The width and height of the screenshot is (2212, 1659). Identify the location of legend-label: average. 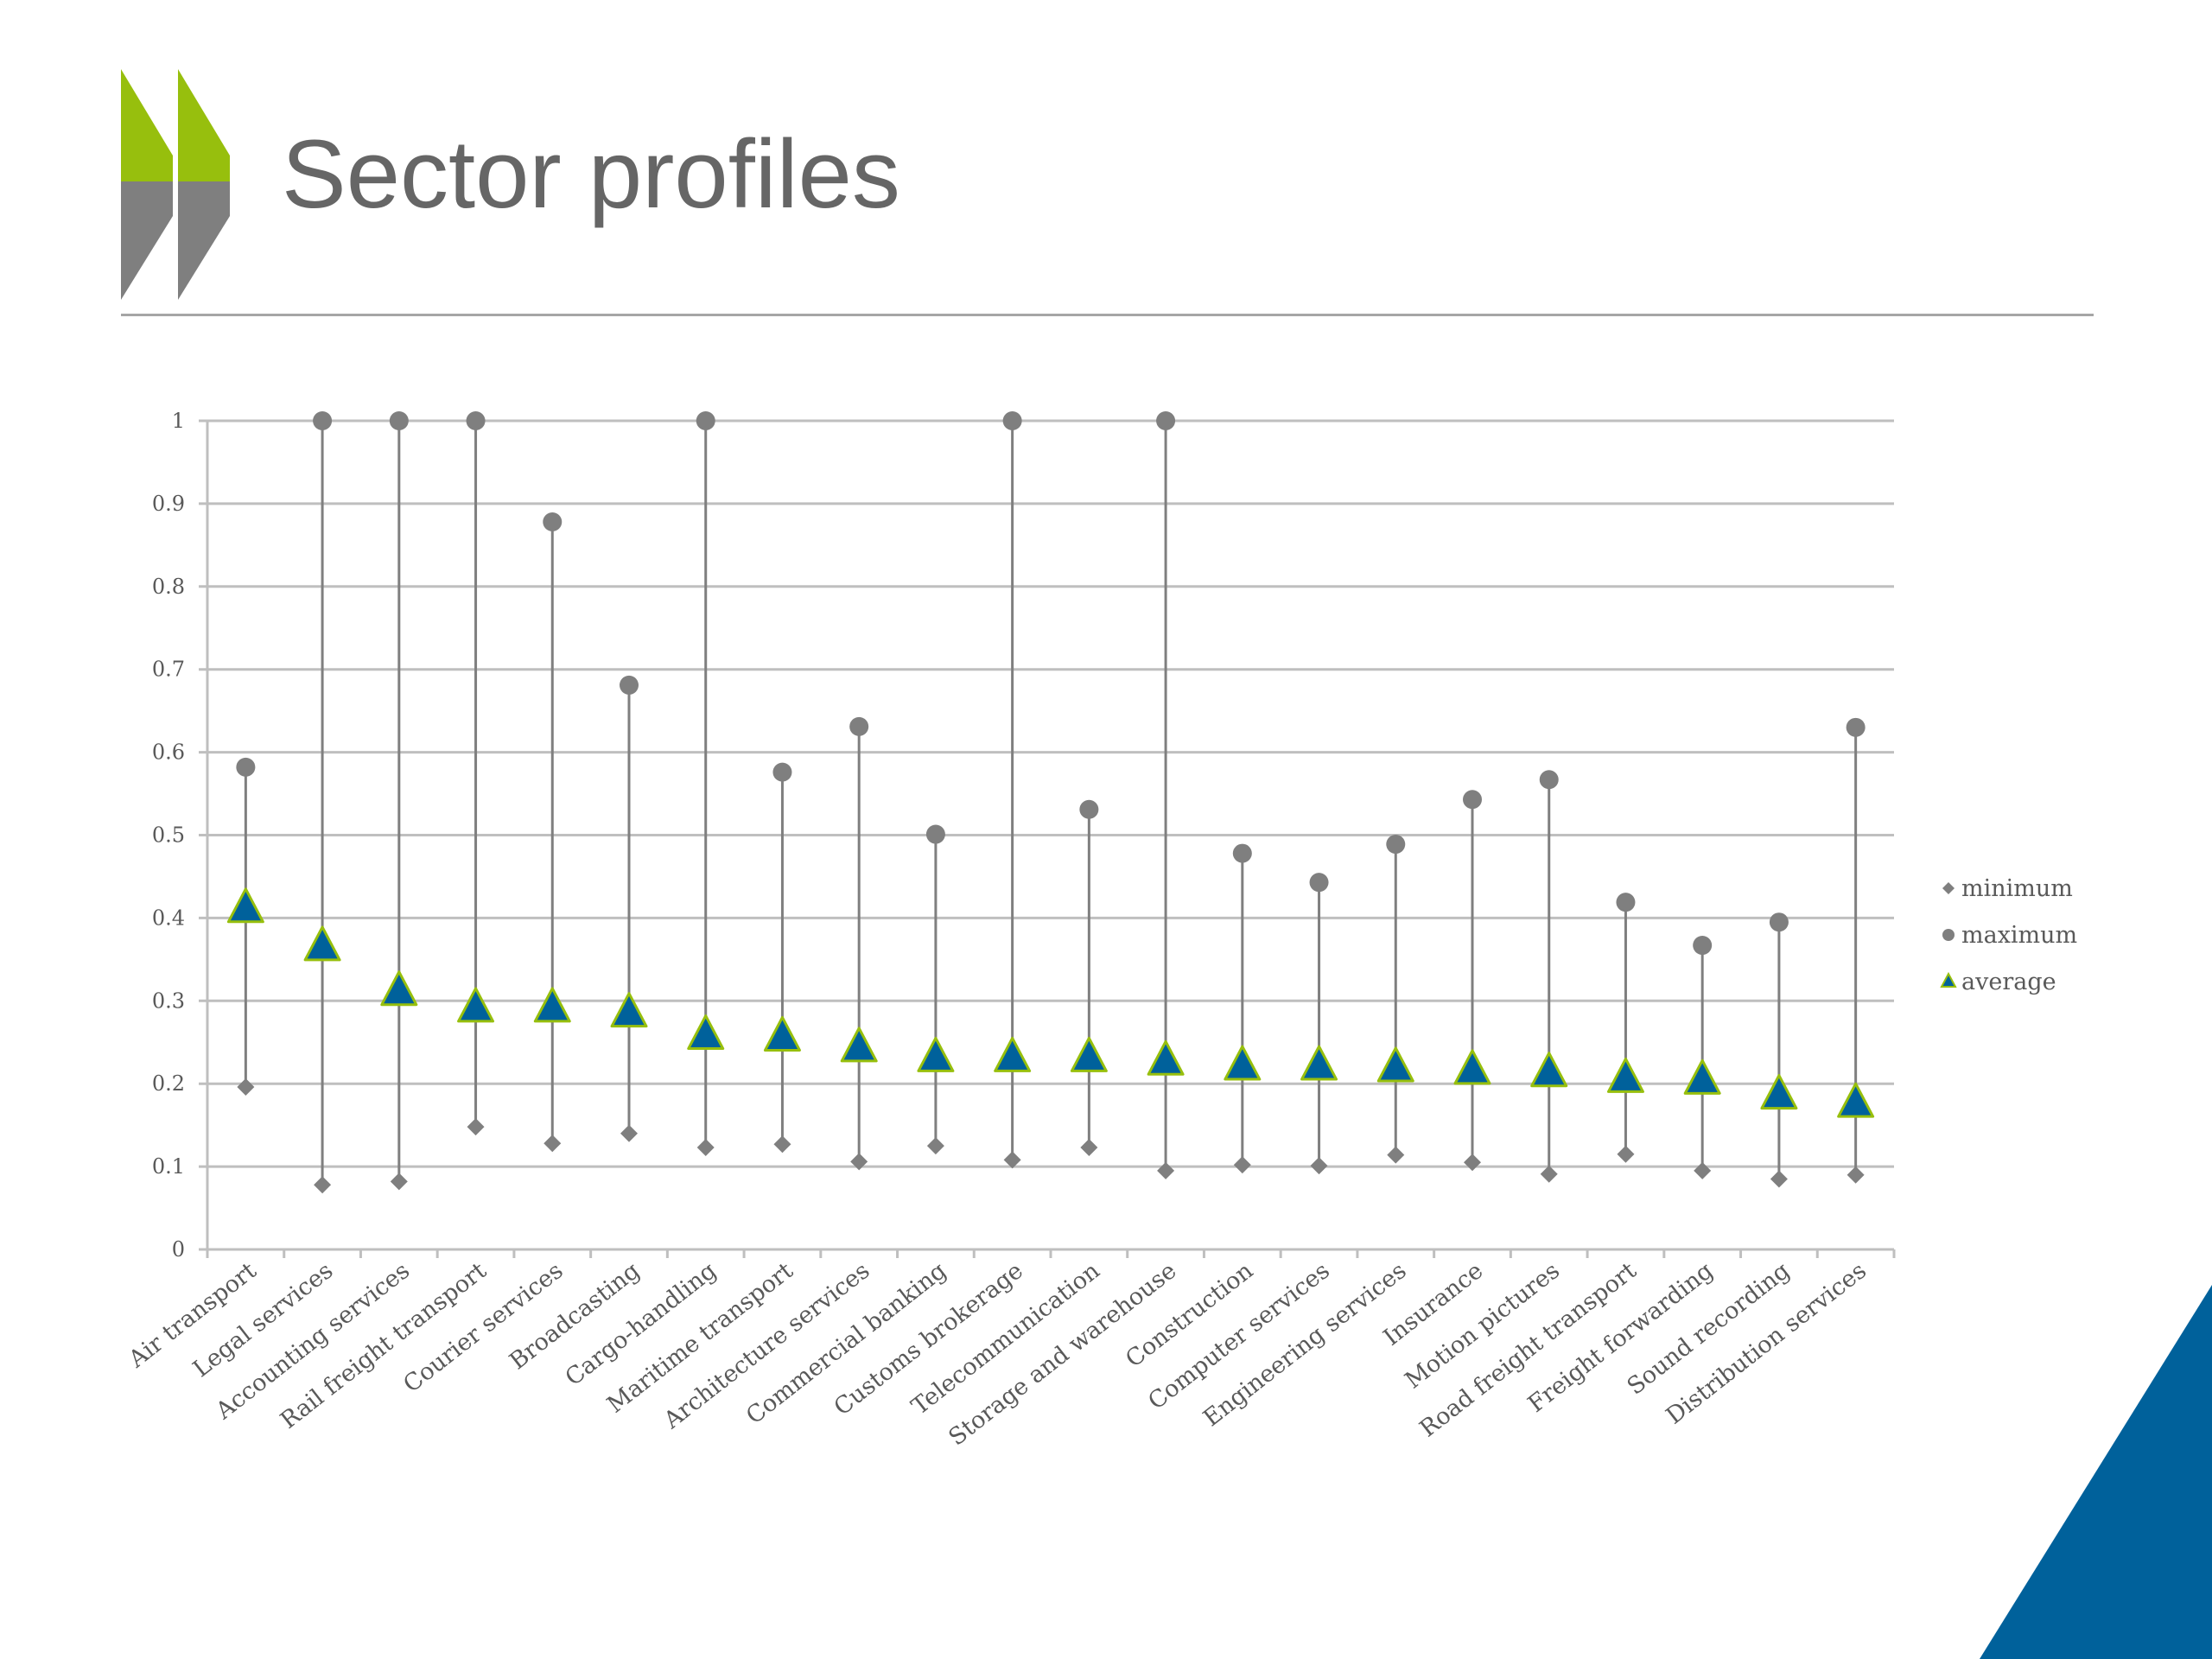
(2008, 982).